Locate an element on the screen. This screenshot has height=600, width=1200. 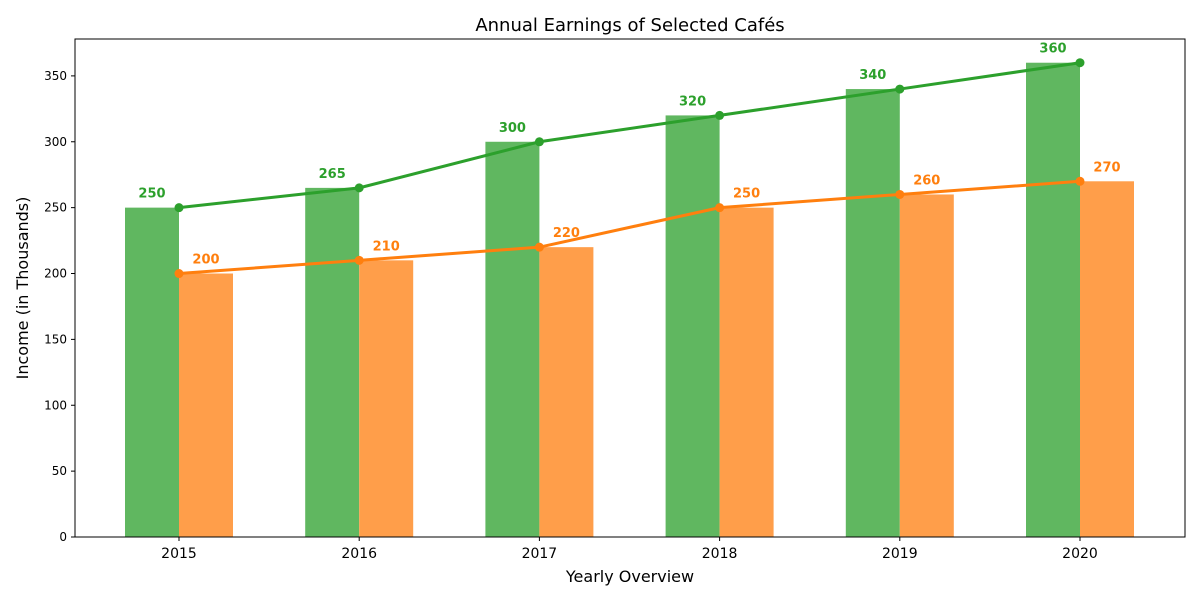
data-label-series2-2017: 220 is located at coordinates (566, 233).